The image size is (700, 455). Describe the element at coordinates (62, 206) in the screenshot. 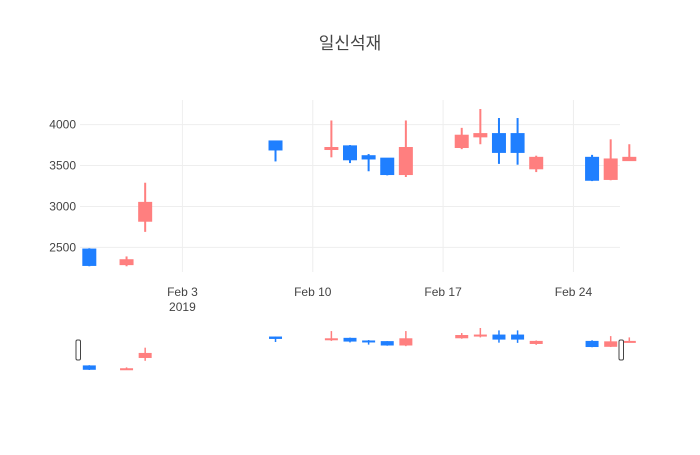

I see `y-tick-label: 3000` at that location.